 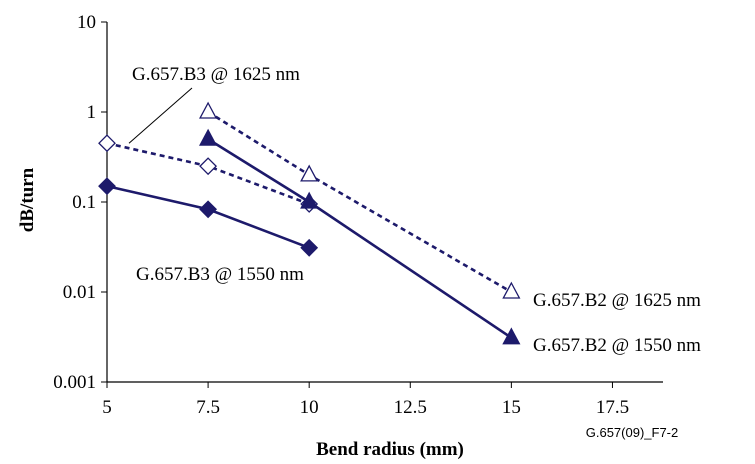 What do you see at coordinates (617, 300) in the screenshot?
I see `series-label: G.657.B2 @ 1625 nm` at bounding box center [617, 300].